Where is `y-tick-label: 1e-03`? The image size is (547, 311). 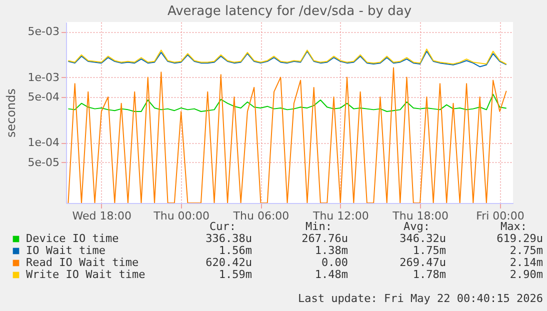
y-tick-label: 1e-03 is located at coordinates (44, 77).